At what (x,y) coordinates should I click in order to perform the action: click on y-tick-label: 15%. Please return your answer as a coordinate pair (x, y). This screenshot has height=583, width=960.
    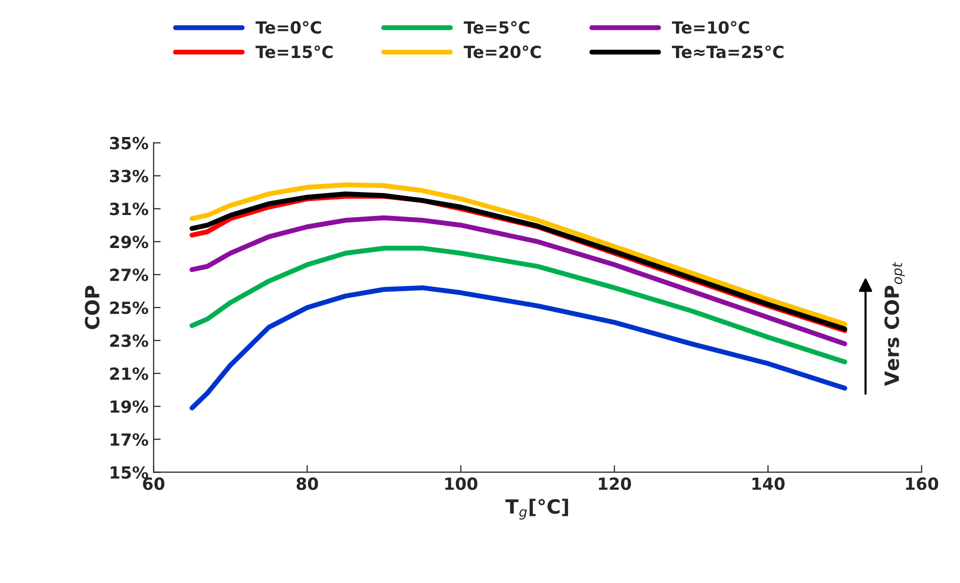
    Looking at the image, I should click on (129, 472).